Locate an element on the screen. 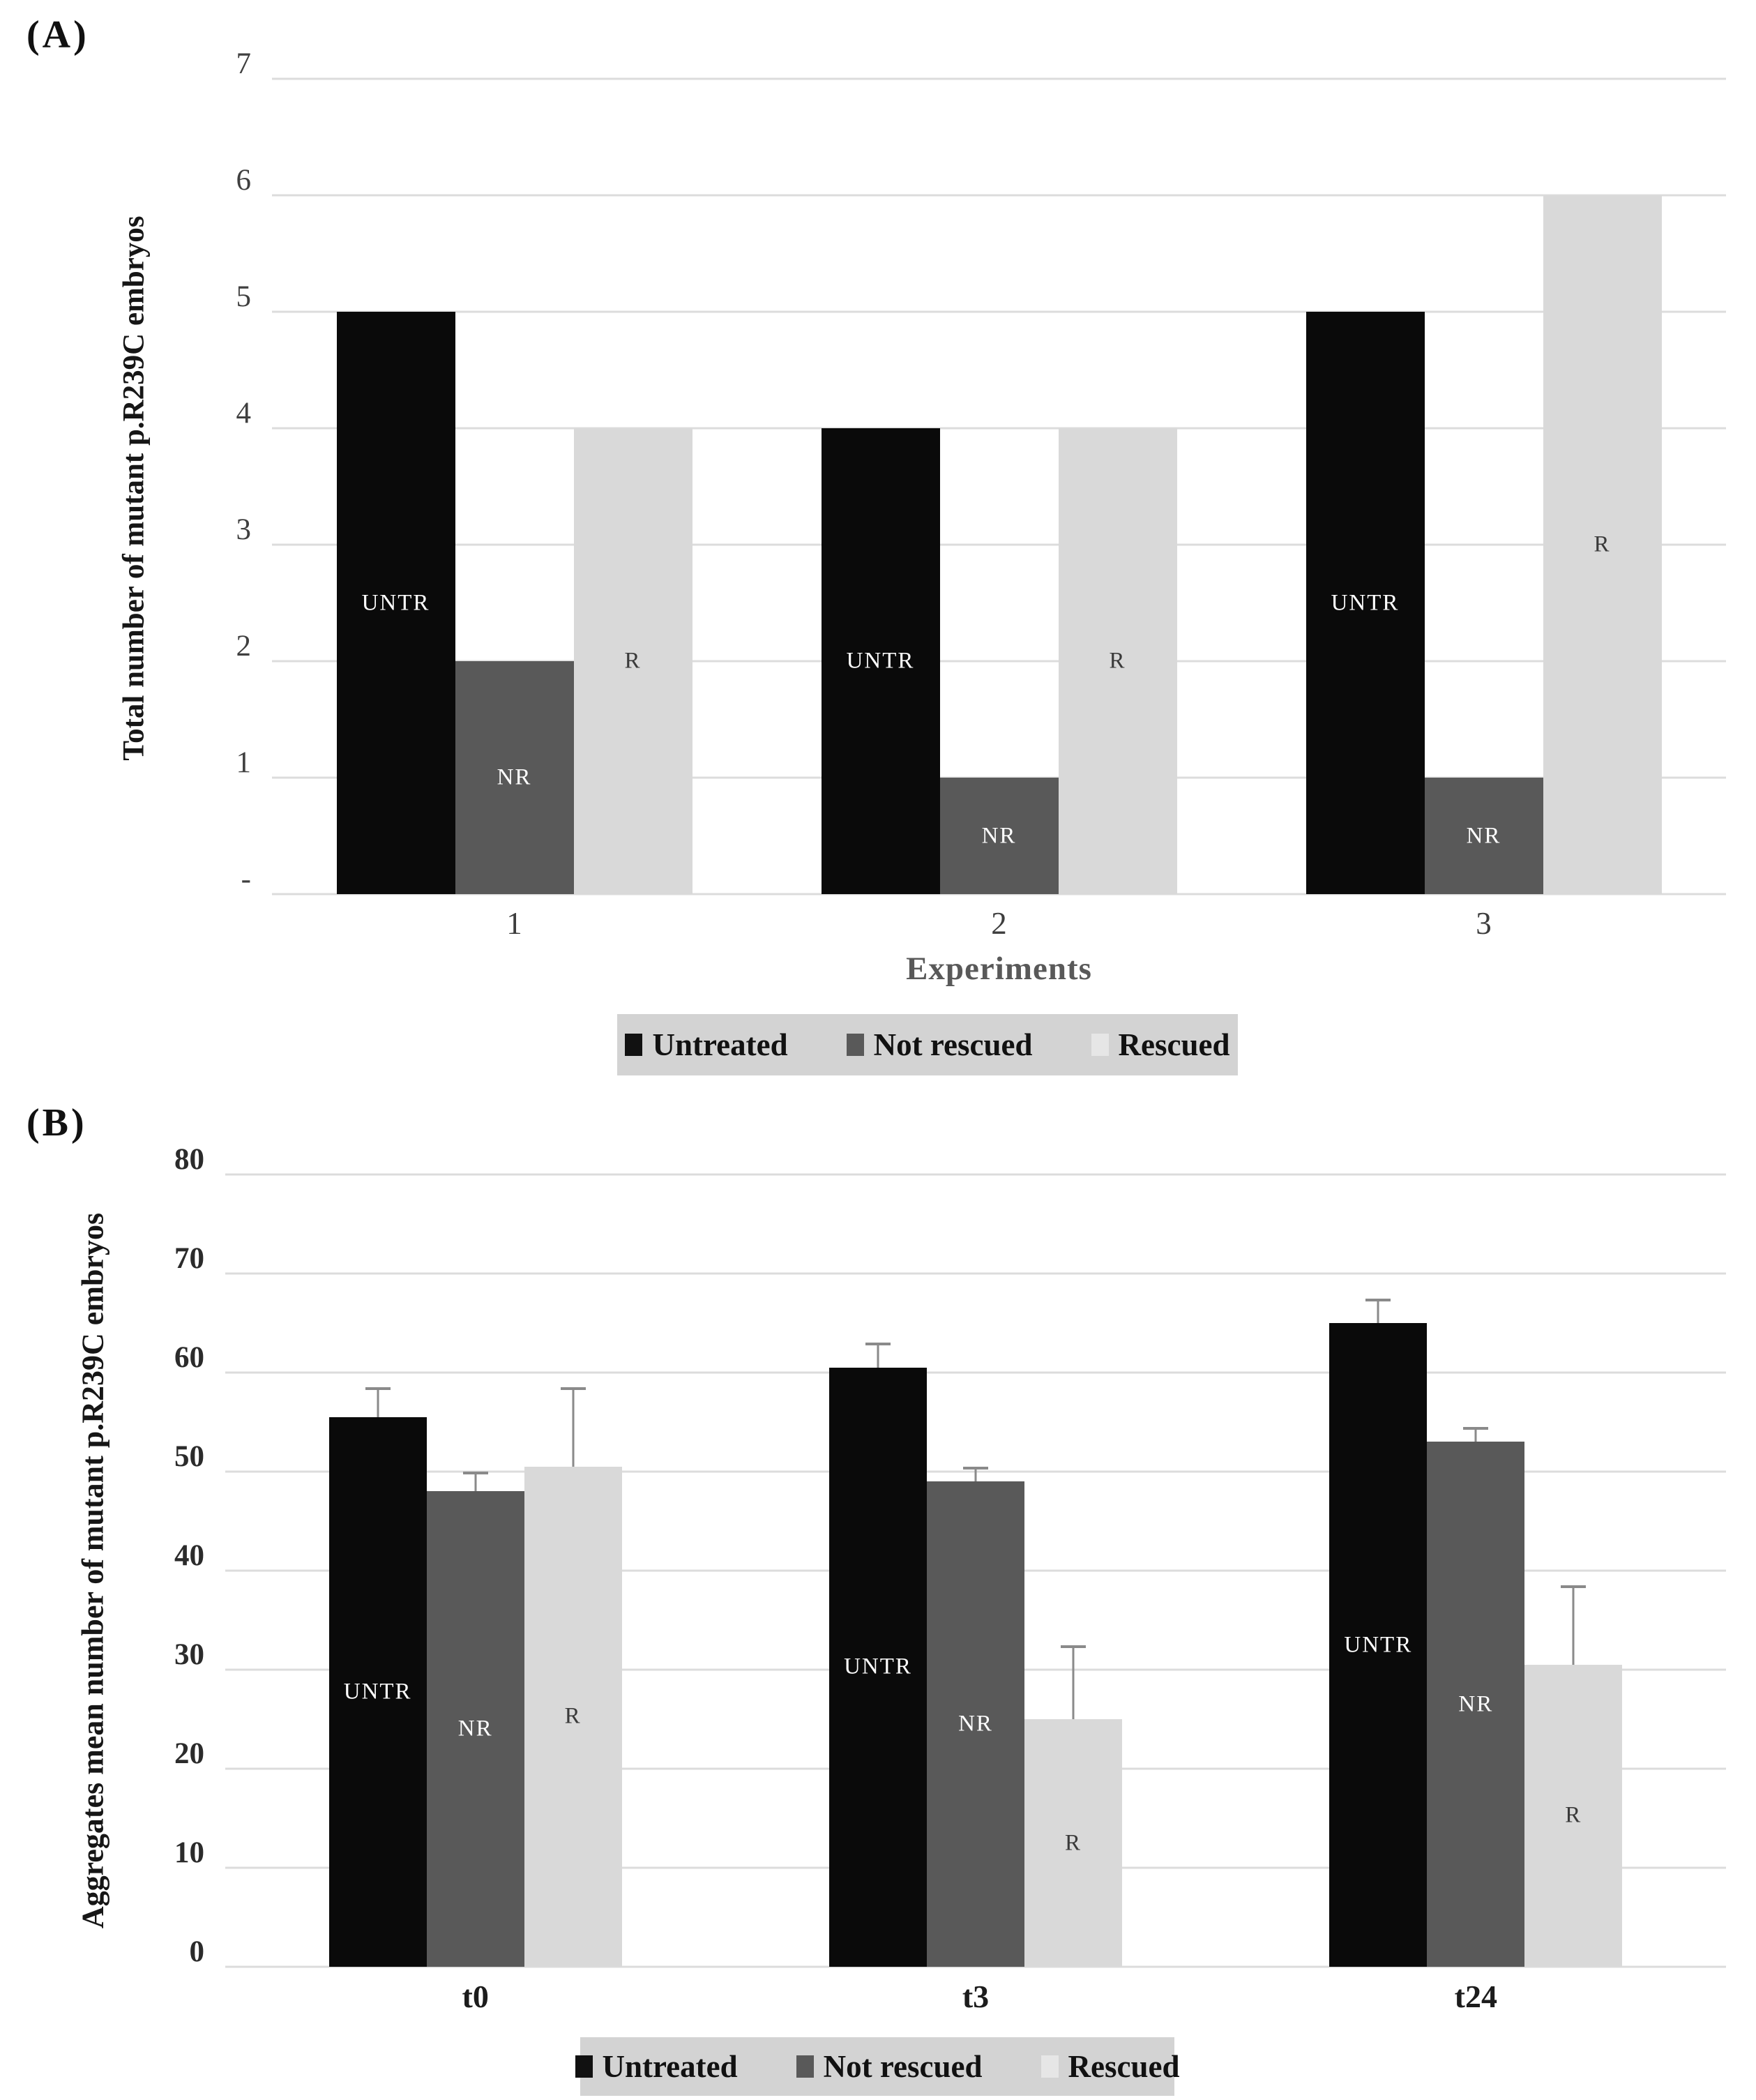 This screenshot has width=1756, height=2100. panel-b-legend: Untreated Not rescued Rescued is located at coordinates (877, 2066).